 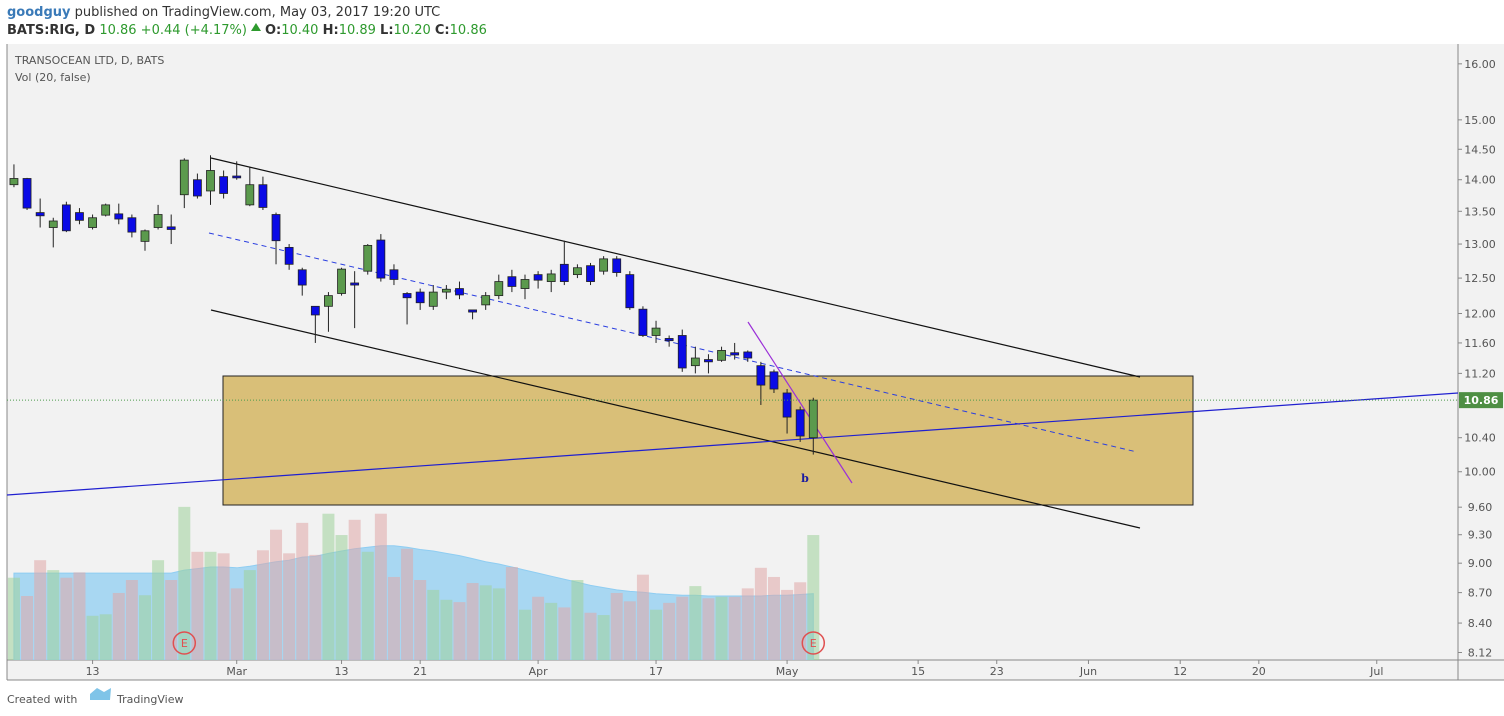 I want to click on last-price-tag, so click(x=1481, y=400).